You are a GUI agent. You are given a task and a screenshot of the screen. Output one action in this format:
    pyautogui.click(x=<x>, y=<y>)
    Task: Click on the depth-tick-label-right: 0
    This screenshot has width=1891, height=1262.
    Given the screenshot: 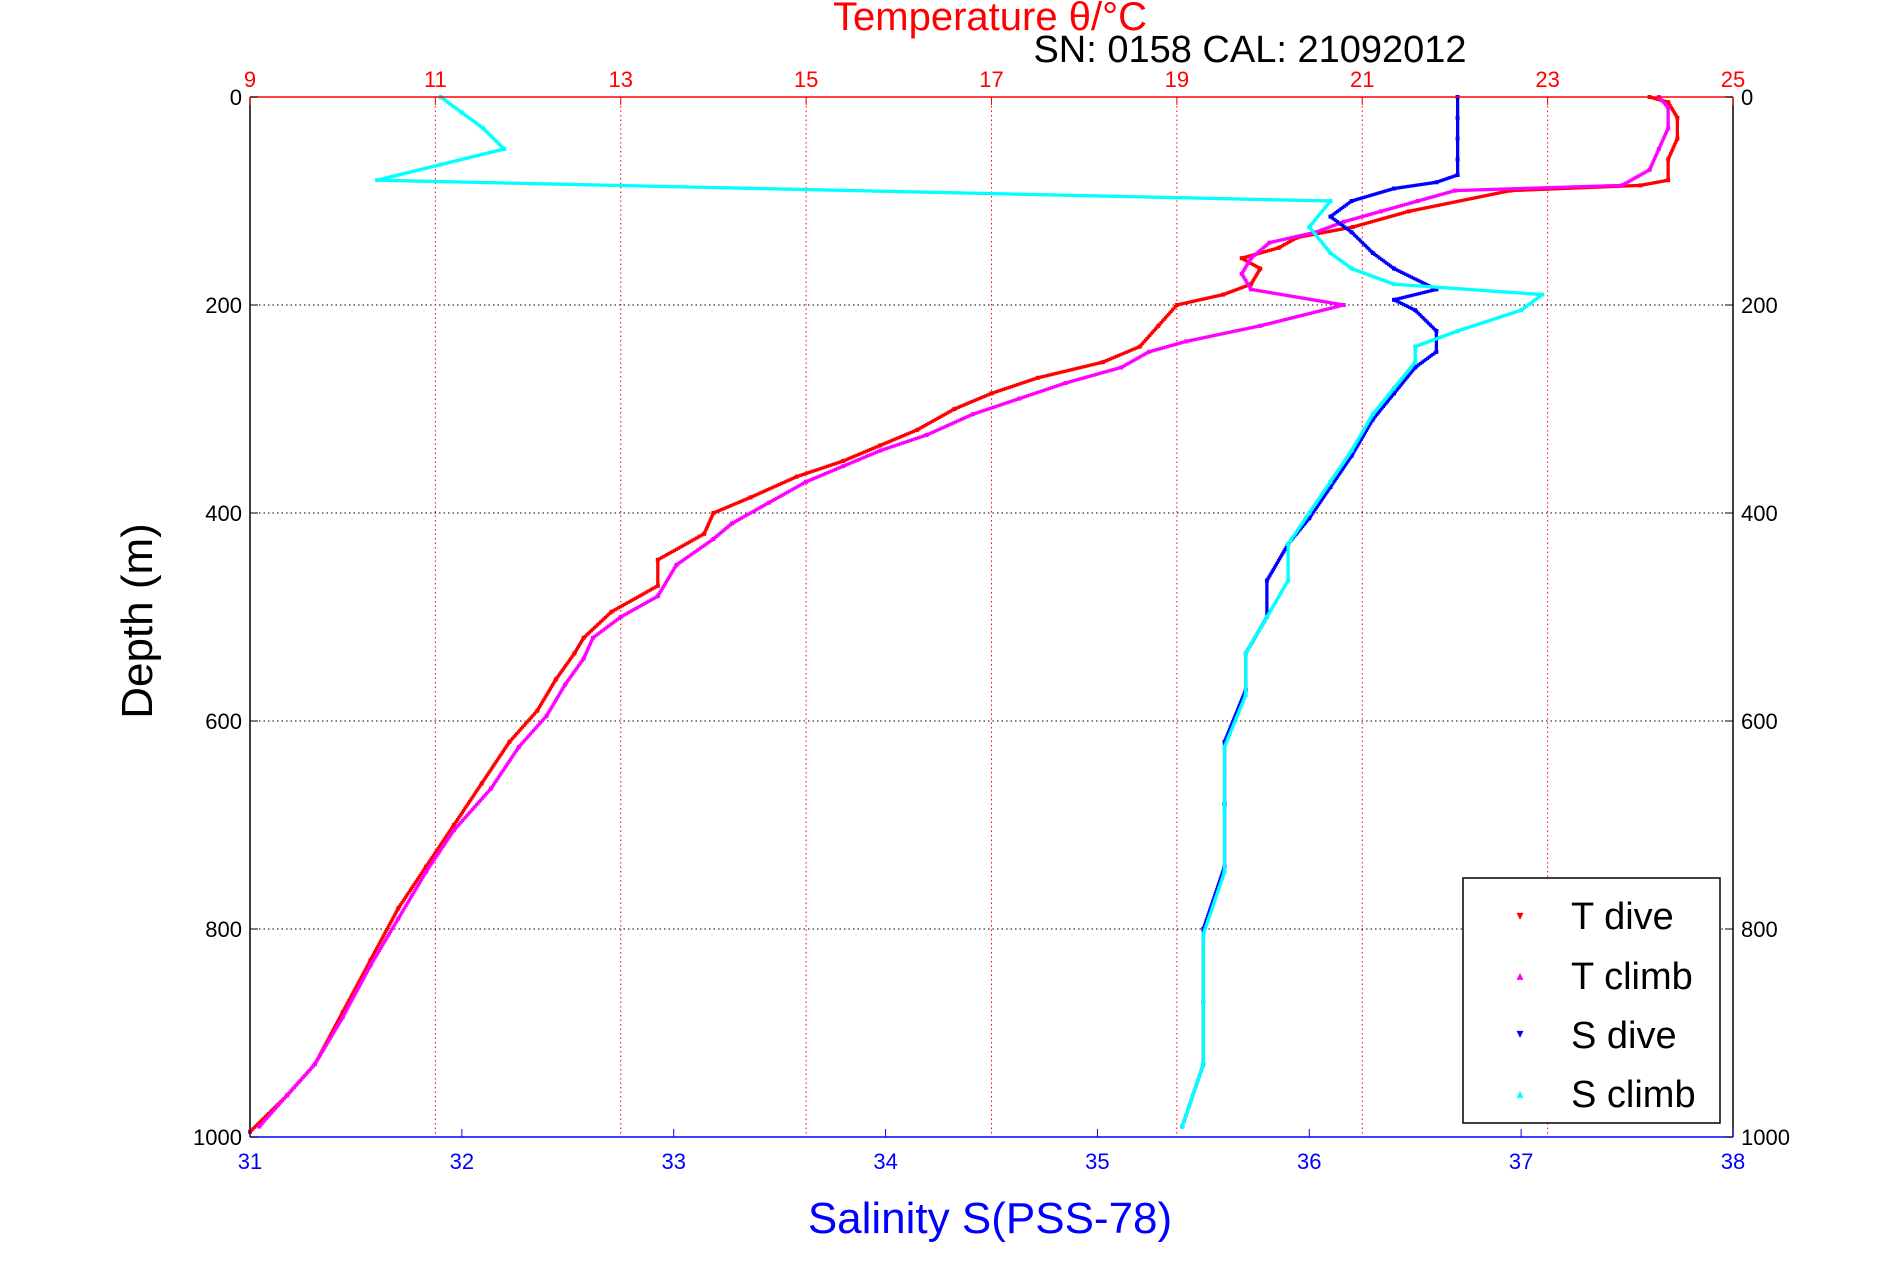 What is the action you would take?
    pyautogui.click(x=1747, y=97)
    